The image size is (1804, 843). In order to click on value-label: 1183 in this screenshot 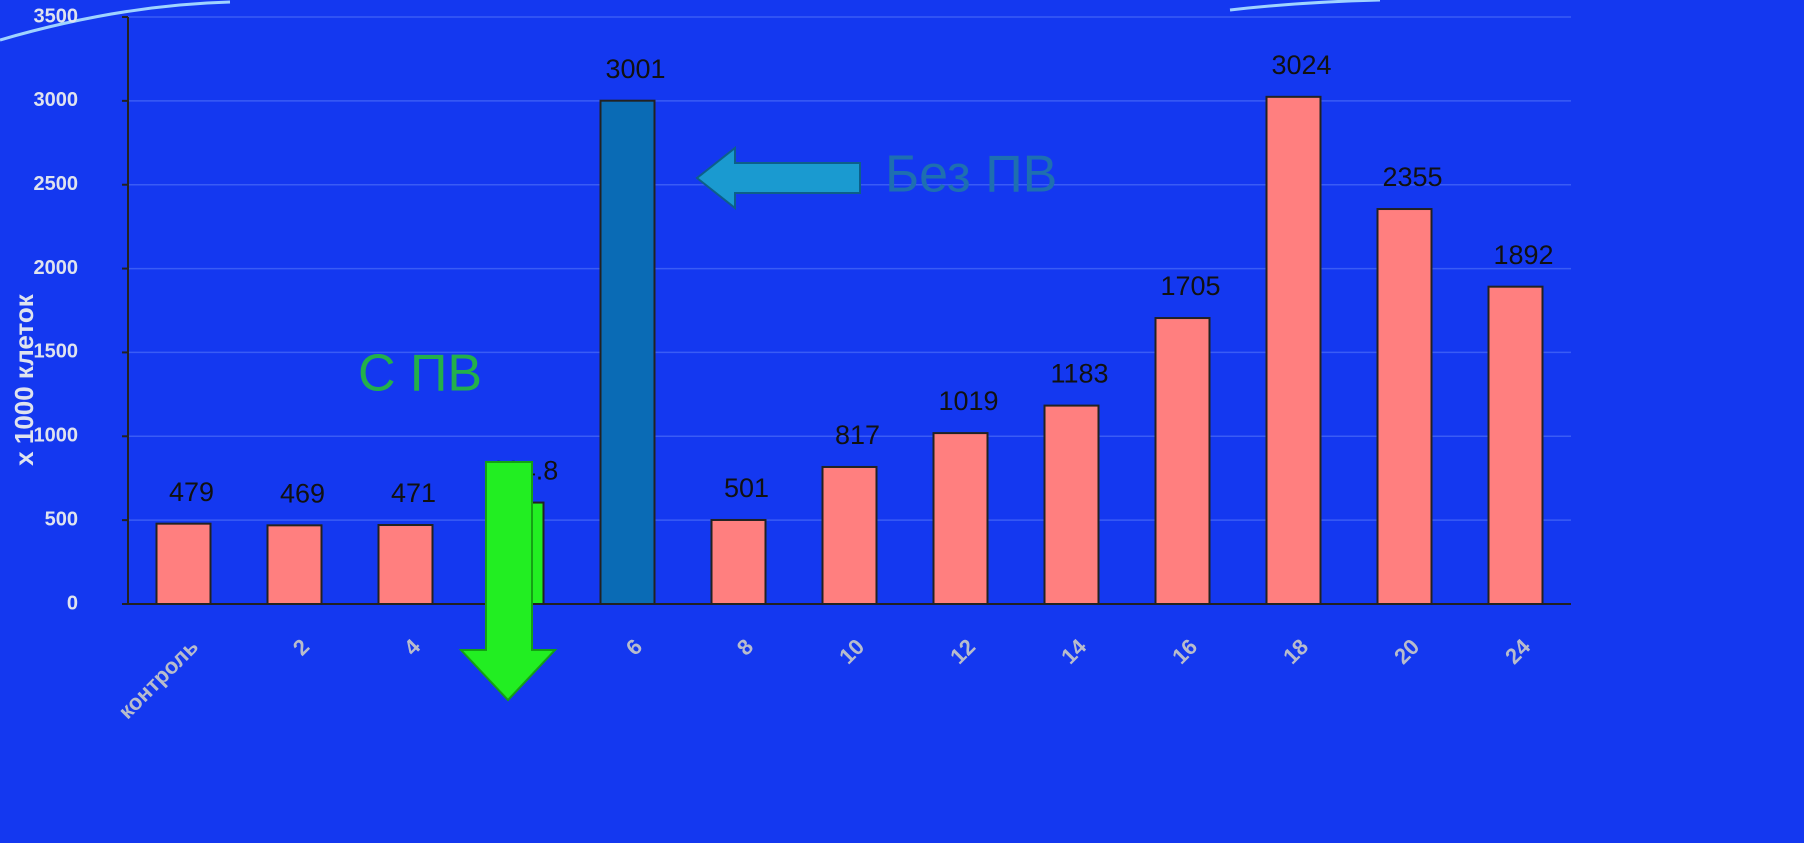, I will do `click(1079, 374)`.